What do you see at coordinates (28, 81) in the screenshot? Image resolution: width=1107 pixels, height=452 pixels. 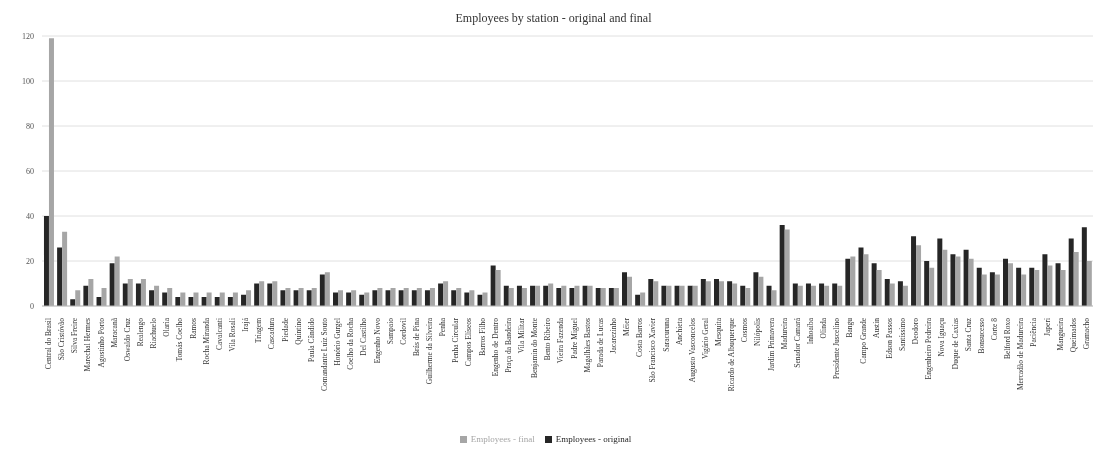 I see `y-tick-label: 100` at bounding box center [28, 81].